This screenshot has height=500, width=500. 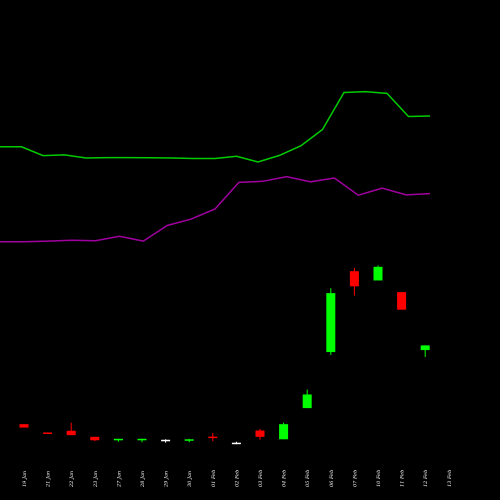 I want to click on x-tick-label: 07 Feb, so click(x=355, y=478).